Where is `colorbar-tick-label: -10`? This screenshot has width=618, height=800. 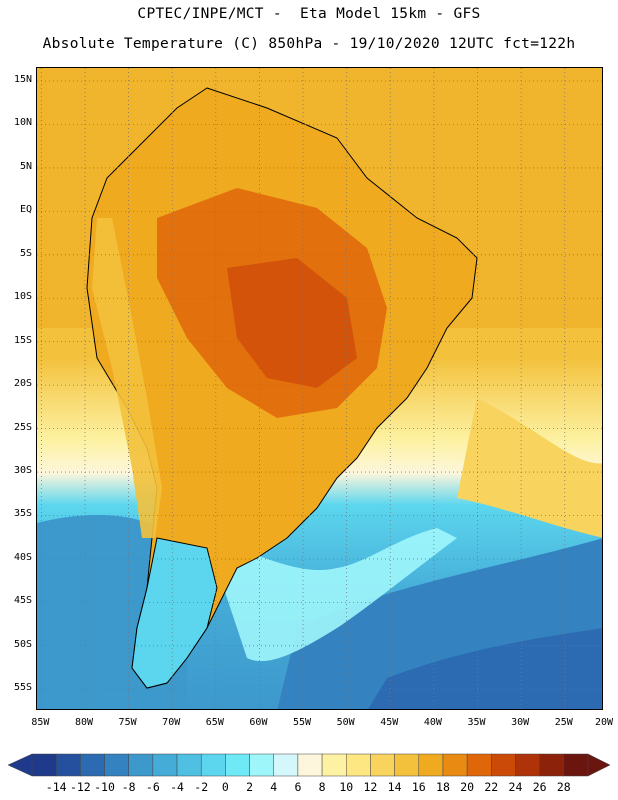
colorbar-tick-label: -10 is located at coordinates (104, 787).